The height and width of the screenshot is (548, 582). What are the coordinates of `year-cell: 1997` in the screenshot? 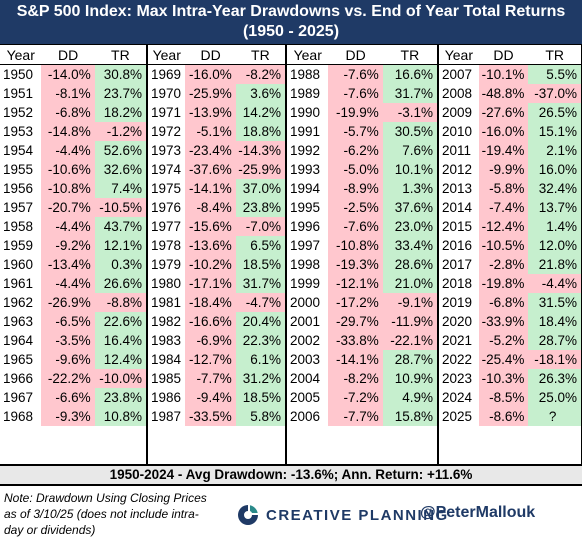 It's located at (305, 245).